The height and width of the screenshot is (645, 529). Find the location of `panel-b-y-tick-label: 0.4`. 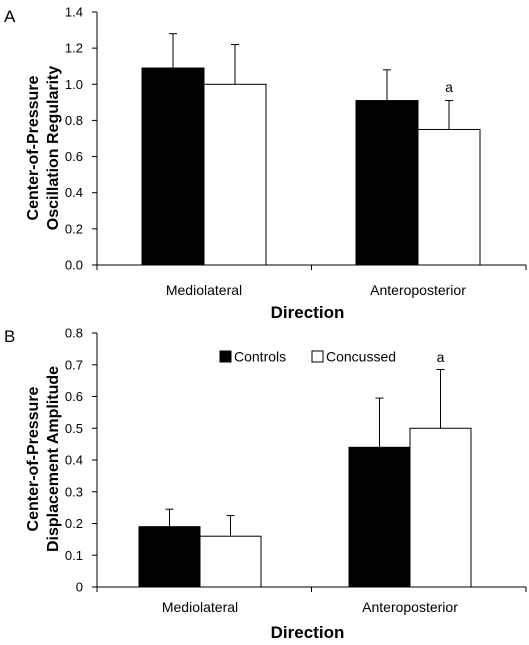

panel-b-y-tick-label: 0.4 is located at coordinates (74, 460).